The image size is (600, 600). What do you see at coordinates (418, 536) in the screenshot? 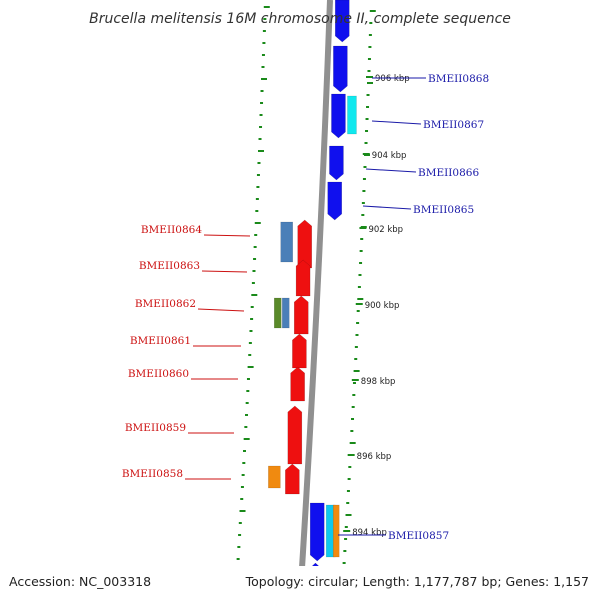
I see `forward-gene-label: BMEII0857` at bounding box center [418, 536].